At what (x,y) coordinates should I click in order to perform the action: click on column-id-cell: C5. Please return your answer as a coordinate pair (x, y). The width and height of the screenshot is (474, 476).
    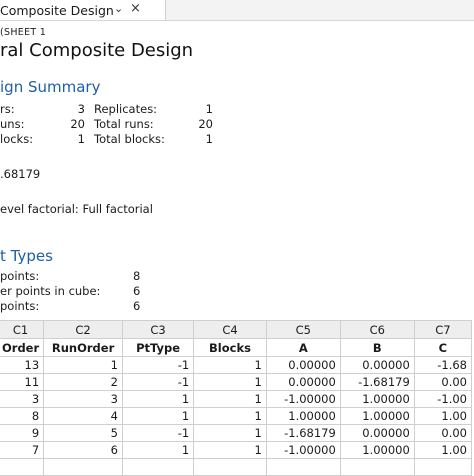
    Looking at the image, I should click on (303, 329).